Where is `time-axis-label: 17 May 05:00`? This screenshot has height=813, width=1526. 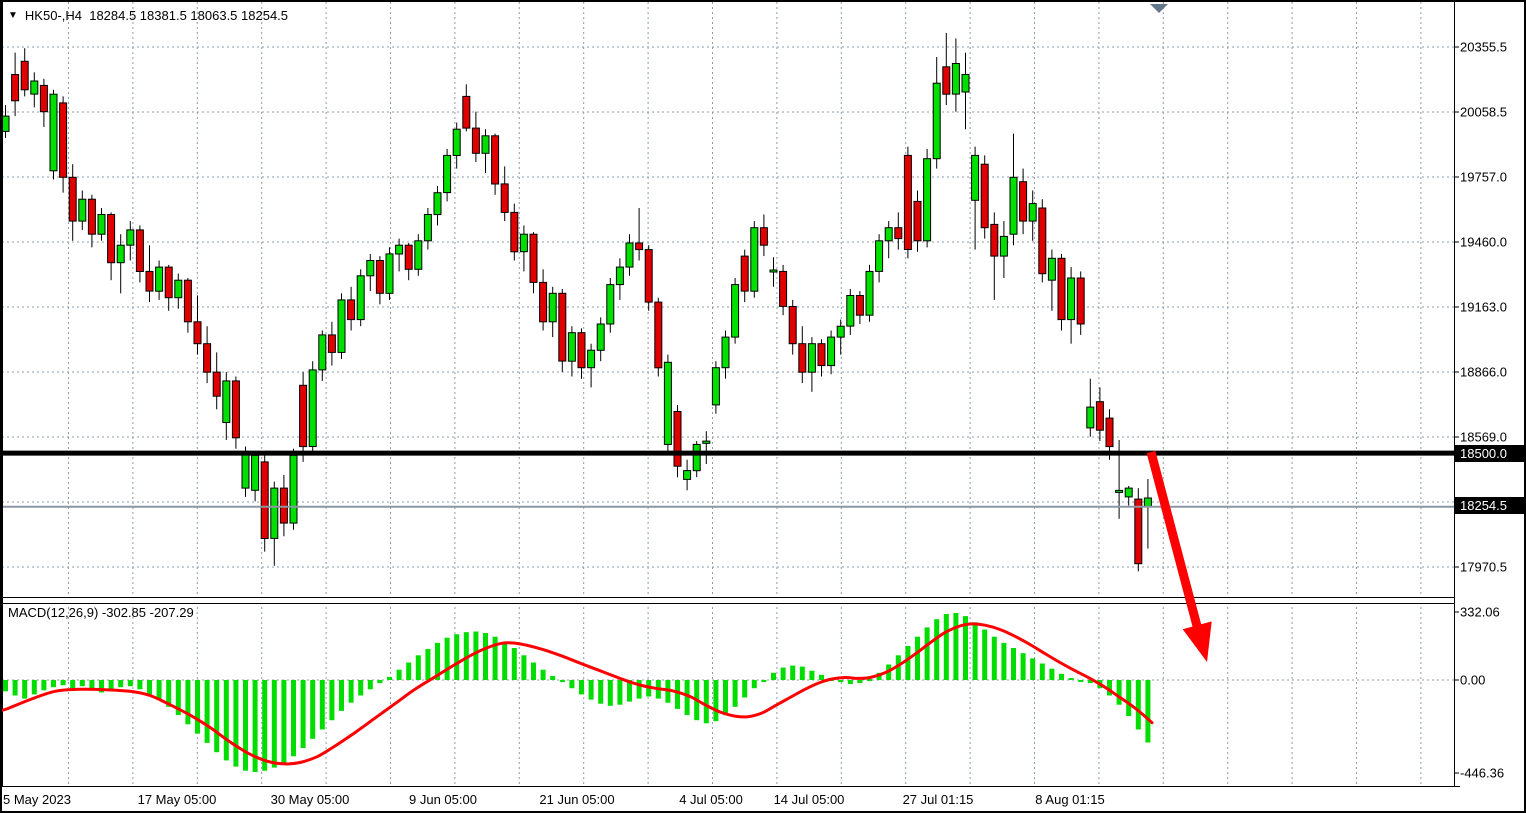 time-axis-label: 17 May 05:00 is located at coordinates (177, 799).